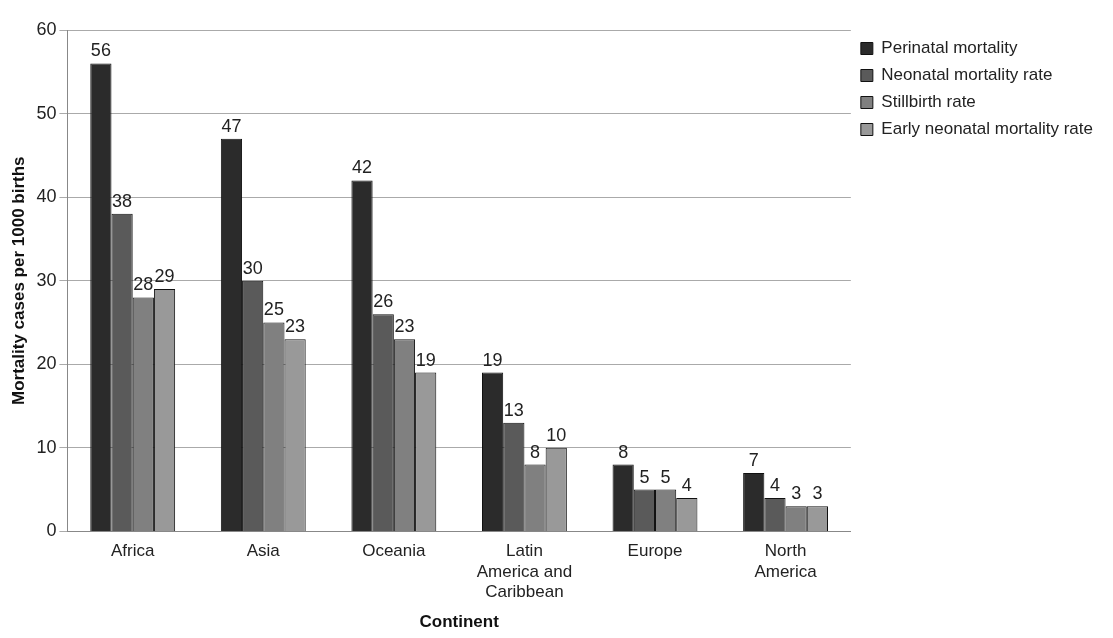 Image resolution: width=1113 pixels, height=638 pixels. What do you see at coordinates (786, 561) in the screenshot?
I see `x-tick-label: North America` at bounding box center [786, 561].